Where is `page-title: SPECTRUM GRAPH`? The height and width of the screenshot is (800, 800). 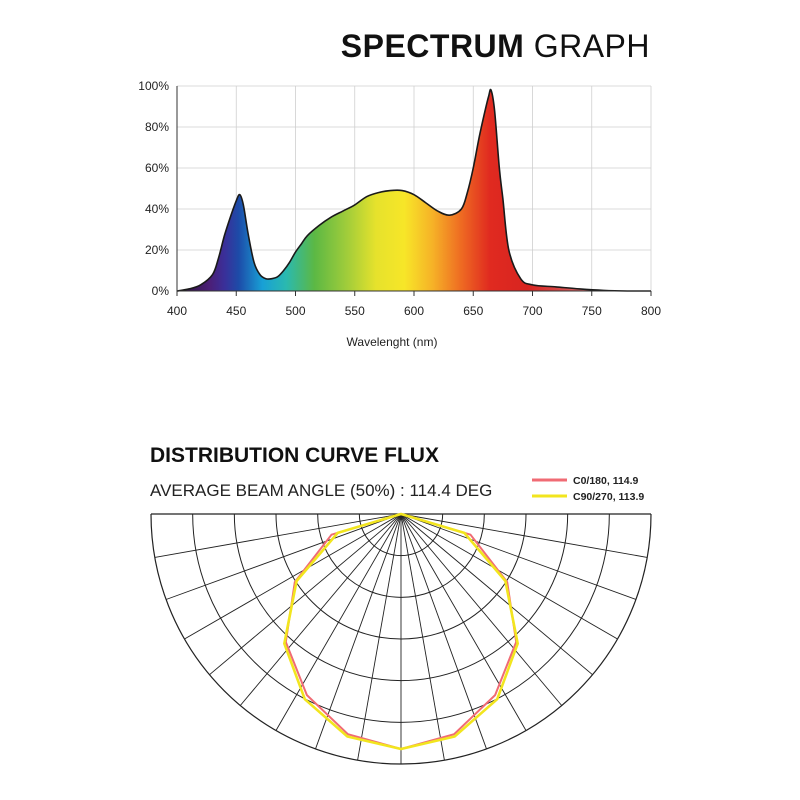
page-title: SPECTRUM GRAPH is located at coordinates (495, 46).